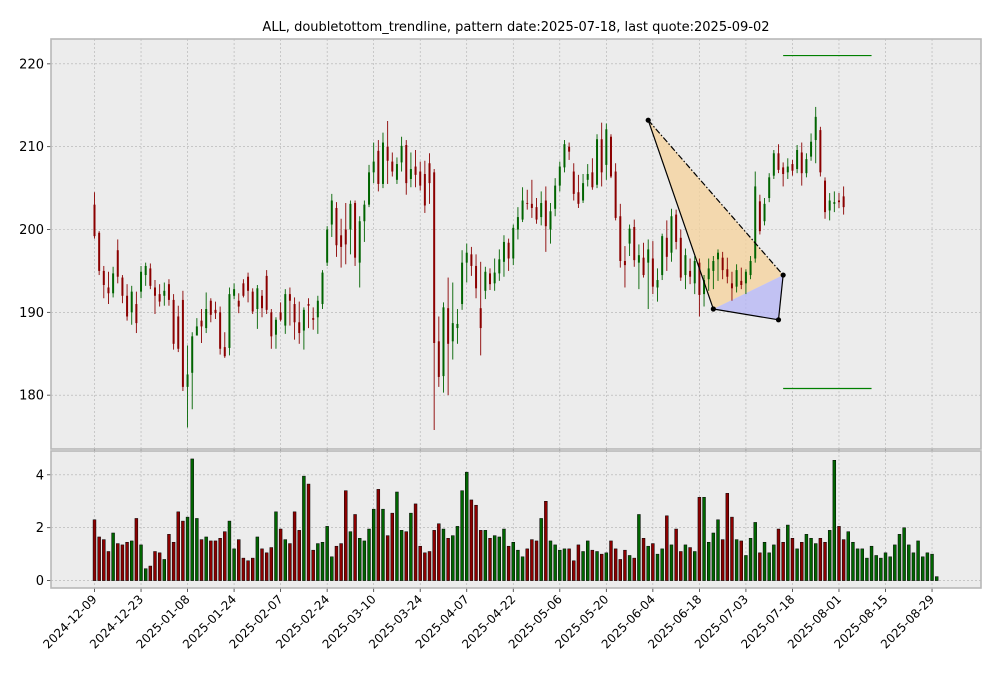 Image resolution: width=1001 pixels, height=678 pixels. Describe the element at coordinates (680, 214) in the screenshot. I see `pattern-line-down` at that location.